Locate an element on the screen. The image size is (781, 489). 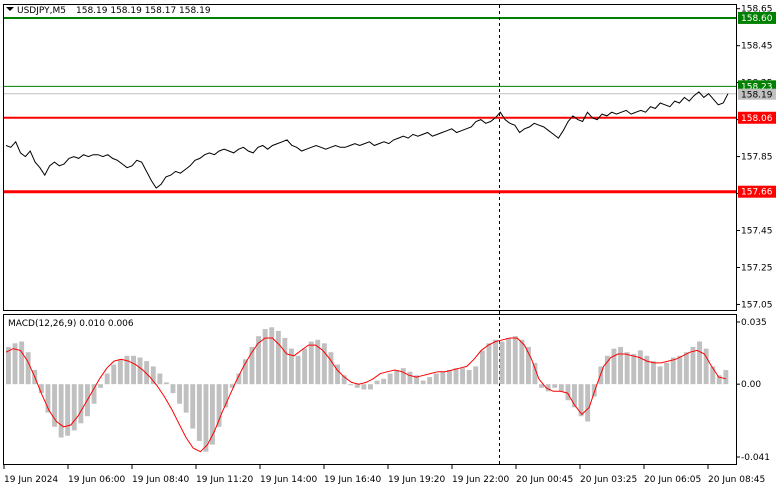
support-low-line-tag is located at coordinates (757, 191).